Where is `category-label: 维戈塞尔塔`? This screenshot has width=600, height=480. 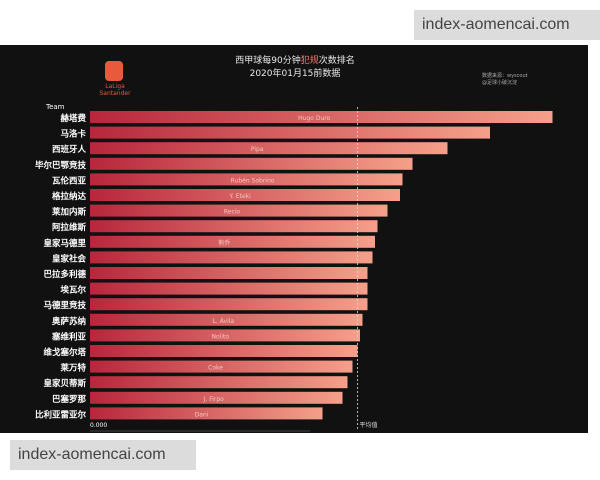 category-label: 维戈塞尔塔 is located at coordinates (64, 352).